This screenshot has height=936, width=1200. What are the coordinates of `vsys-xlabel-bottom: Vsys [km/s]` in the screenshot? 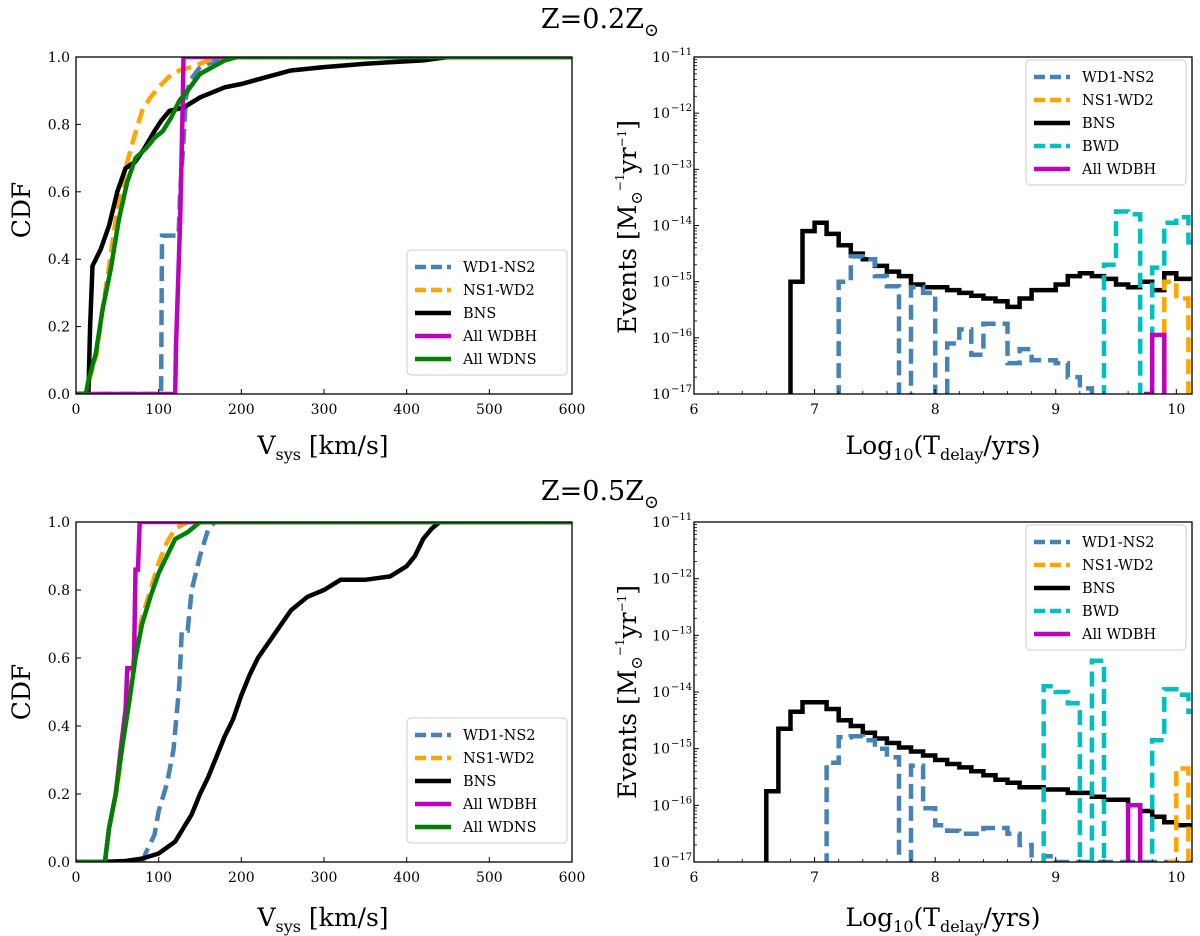 It's located at (322, 919).